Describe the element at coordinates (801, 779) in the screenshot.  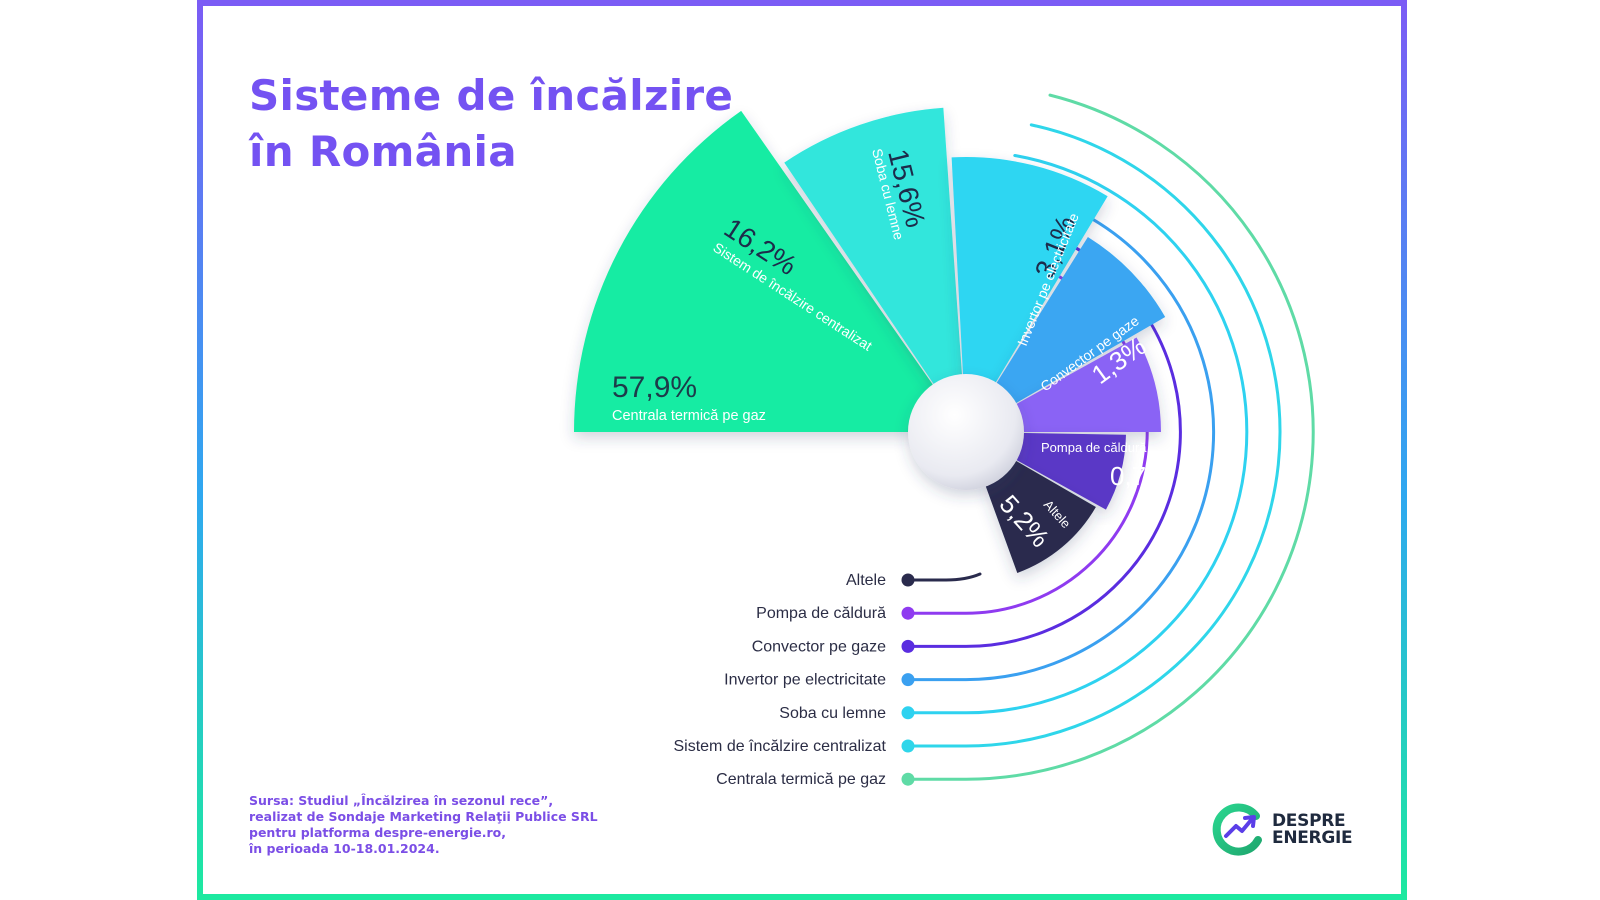
I see `legend-label: Centrala termică pe gaz` at that location.